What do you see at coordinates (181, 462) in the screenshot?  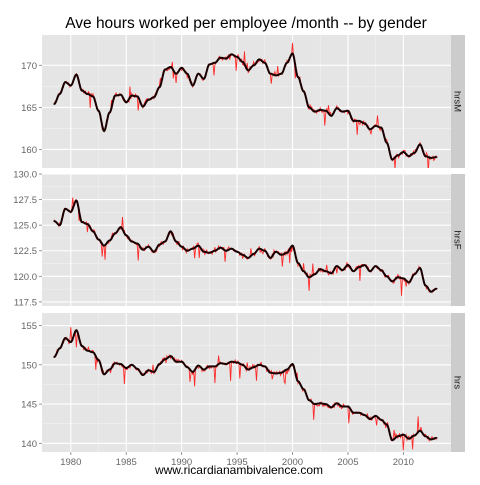 I see `x-tick-label: 1990` at bounding box center [181, 462].